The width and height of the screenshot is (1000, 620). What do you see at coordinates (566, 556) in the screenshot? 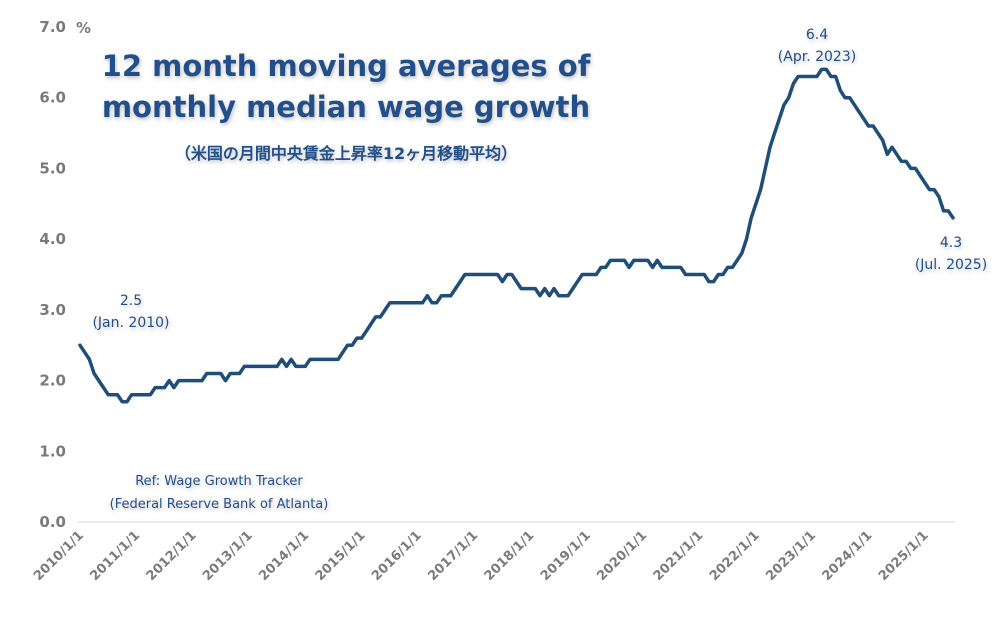
I see `x-tick-label: 2019/1/1` at bounding box center [566, 556].